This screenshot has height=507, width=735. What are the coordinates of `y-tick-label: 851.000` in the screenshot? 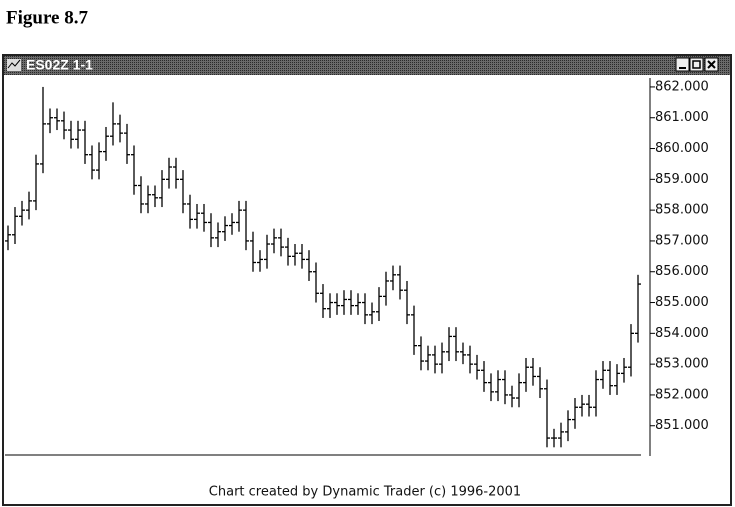 It's located at (682, 425).